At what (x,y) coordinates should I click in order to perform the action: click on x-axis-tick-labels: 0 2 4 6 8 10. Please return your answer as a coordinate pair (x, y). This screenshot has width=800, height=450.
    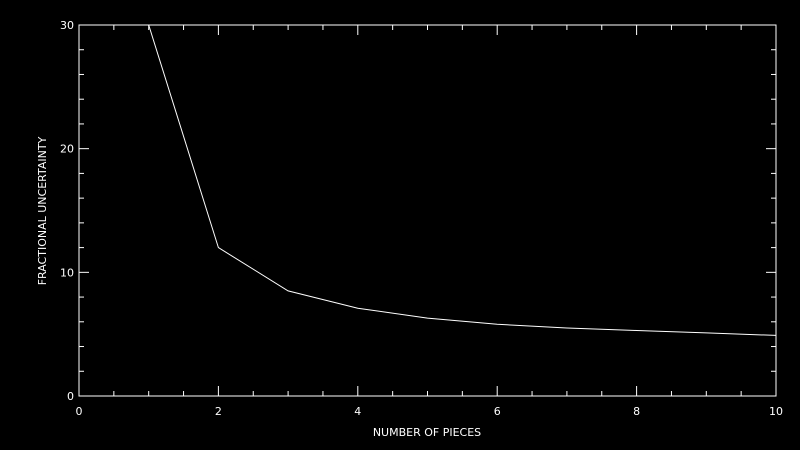
    Looking at the image, I should click on (430, 411).